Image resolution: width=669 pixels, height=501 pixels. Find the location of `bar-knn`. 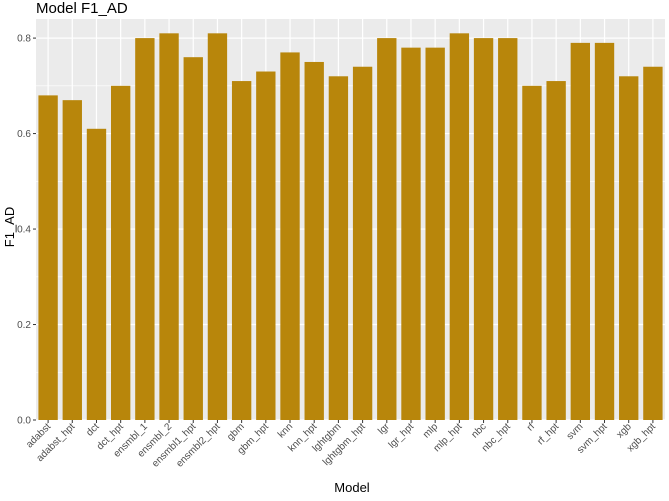

bar-knn is located at coordinates (290, 236).